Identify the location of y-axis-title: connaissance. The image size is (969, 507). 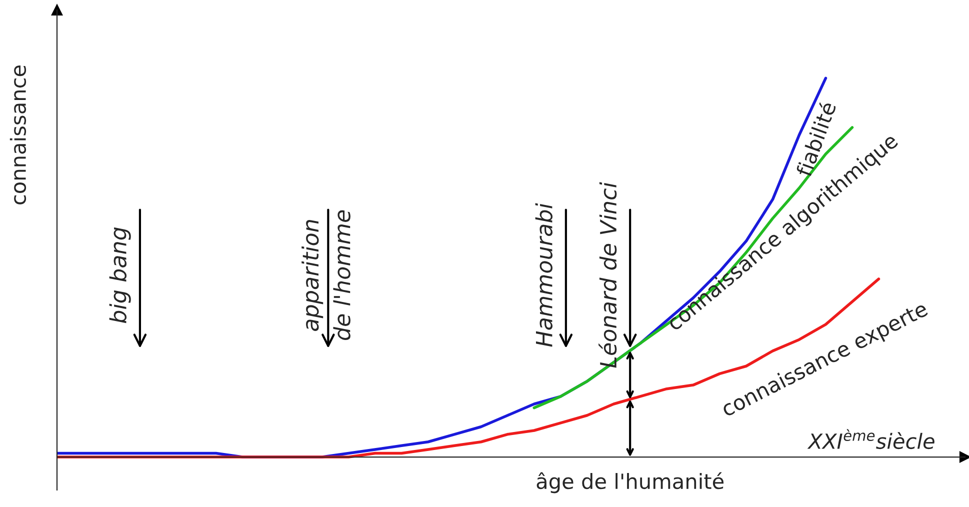
(18, 135).